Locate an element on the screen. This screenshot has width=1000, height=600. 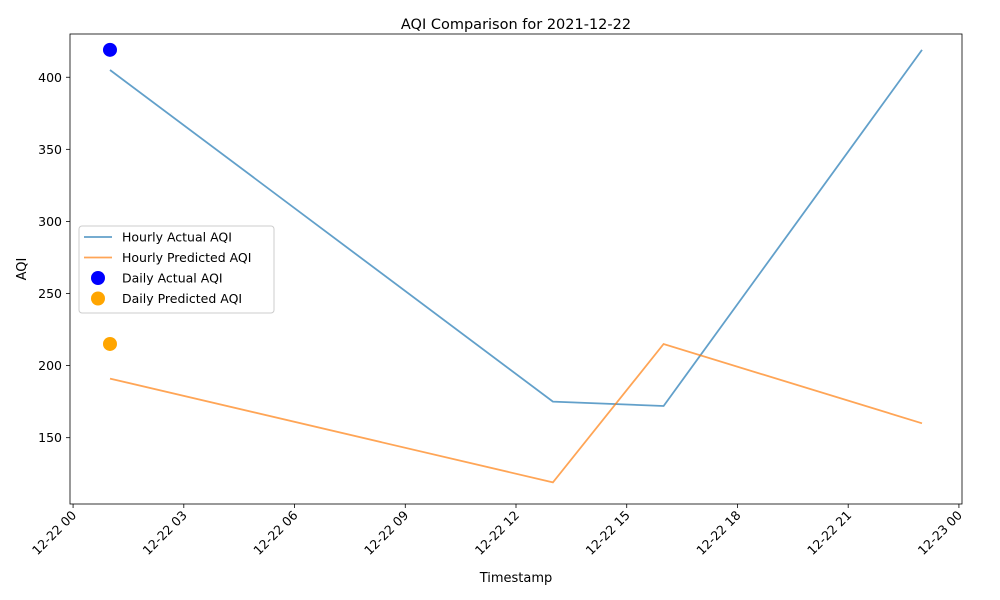
x-tick-label: 12-22 12 is located at coordinates (497, 533).